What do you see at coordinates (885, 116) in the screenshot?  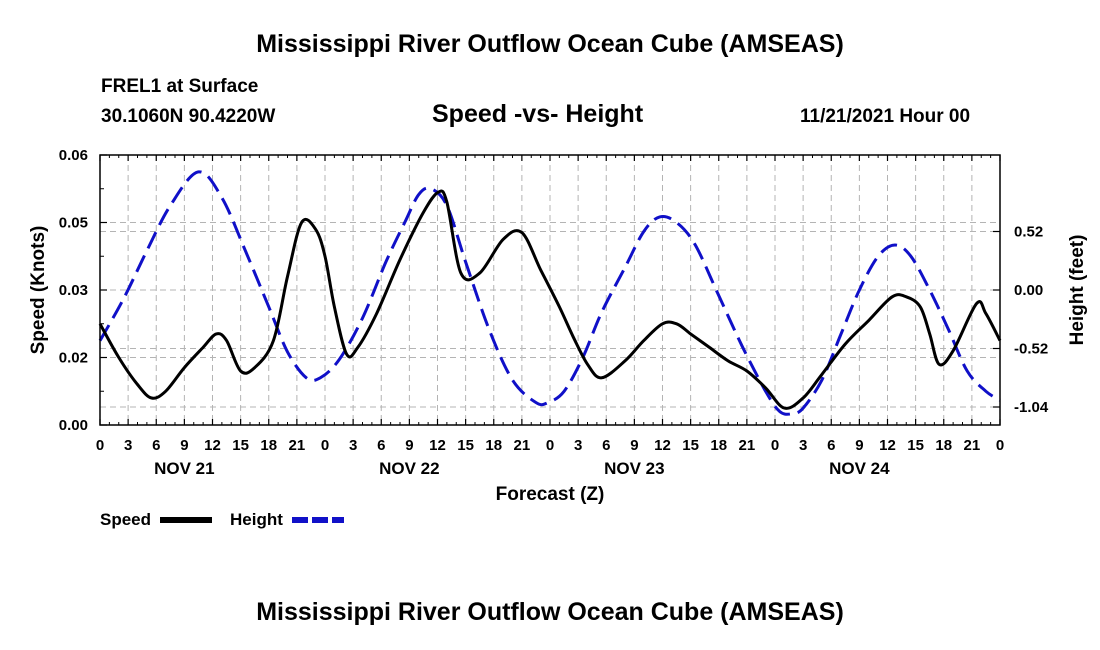 I see `forecast-datetime: 11/21/2021 Hour 00` at bounding box center [885, 116].